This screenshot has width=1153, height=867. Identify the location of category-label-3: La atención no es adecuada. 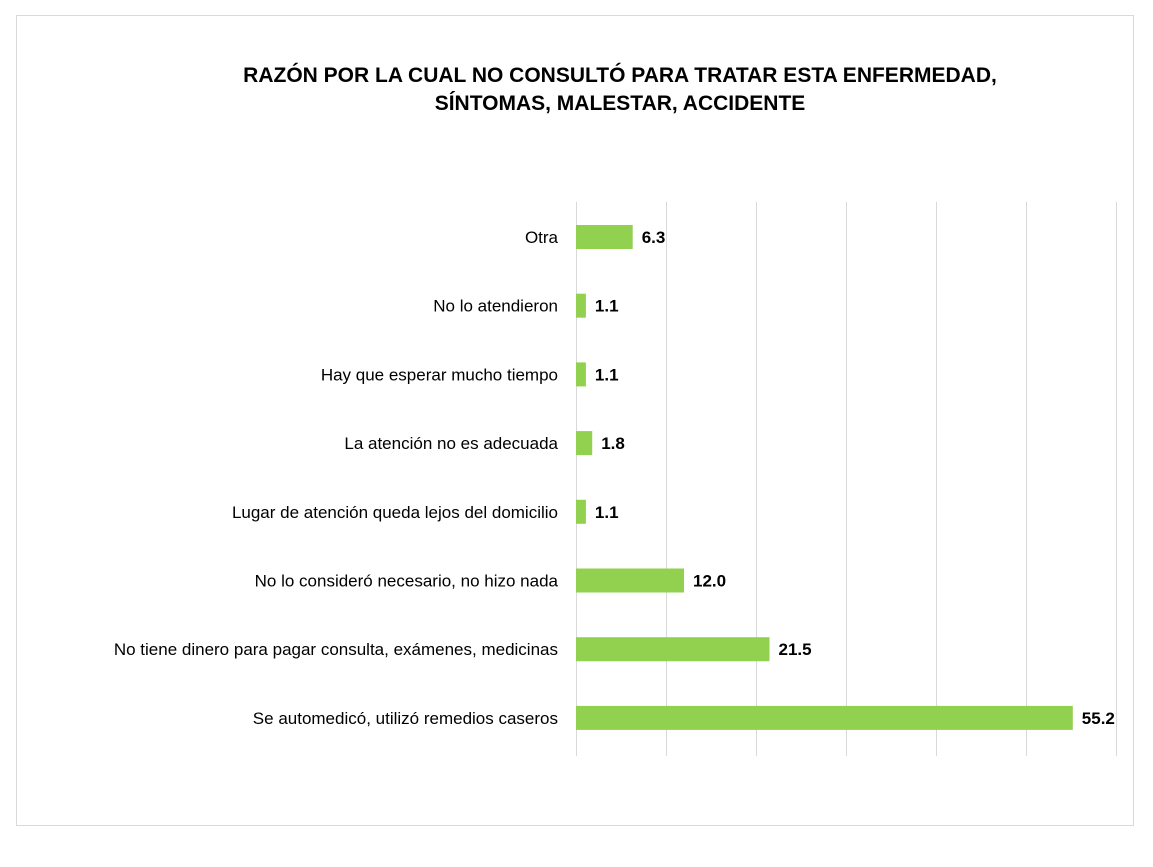
(451, 443).